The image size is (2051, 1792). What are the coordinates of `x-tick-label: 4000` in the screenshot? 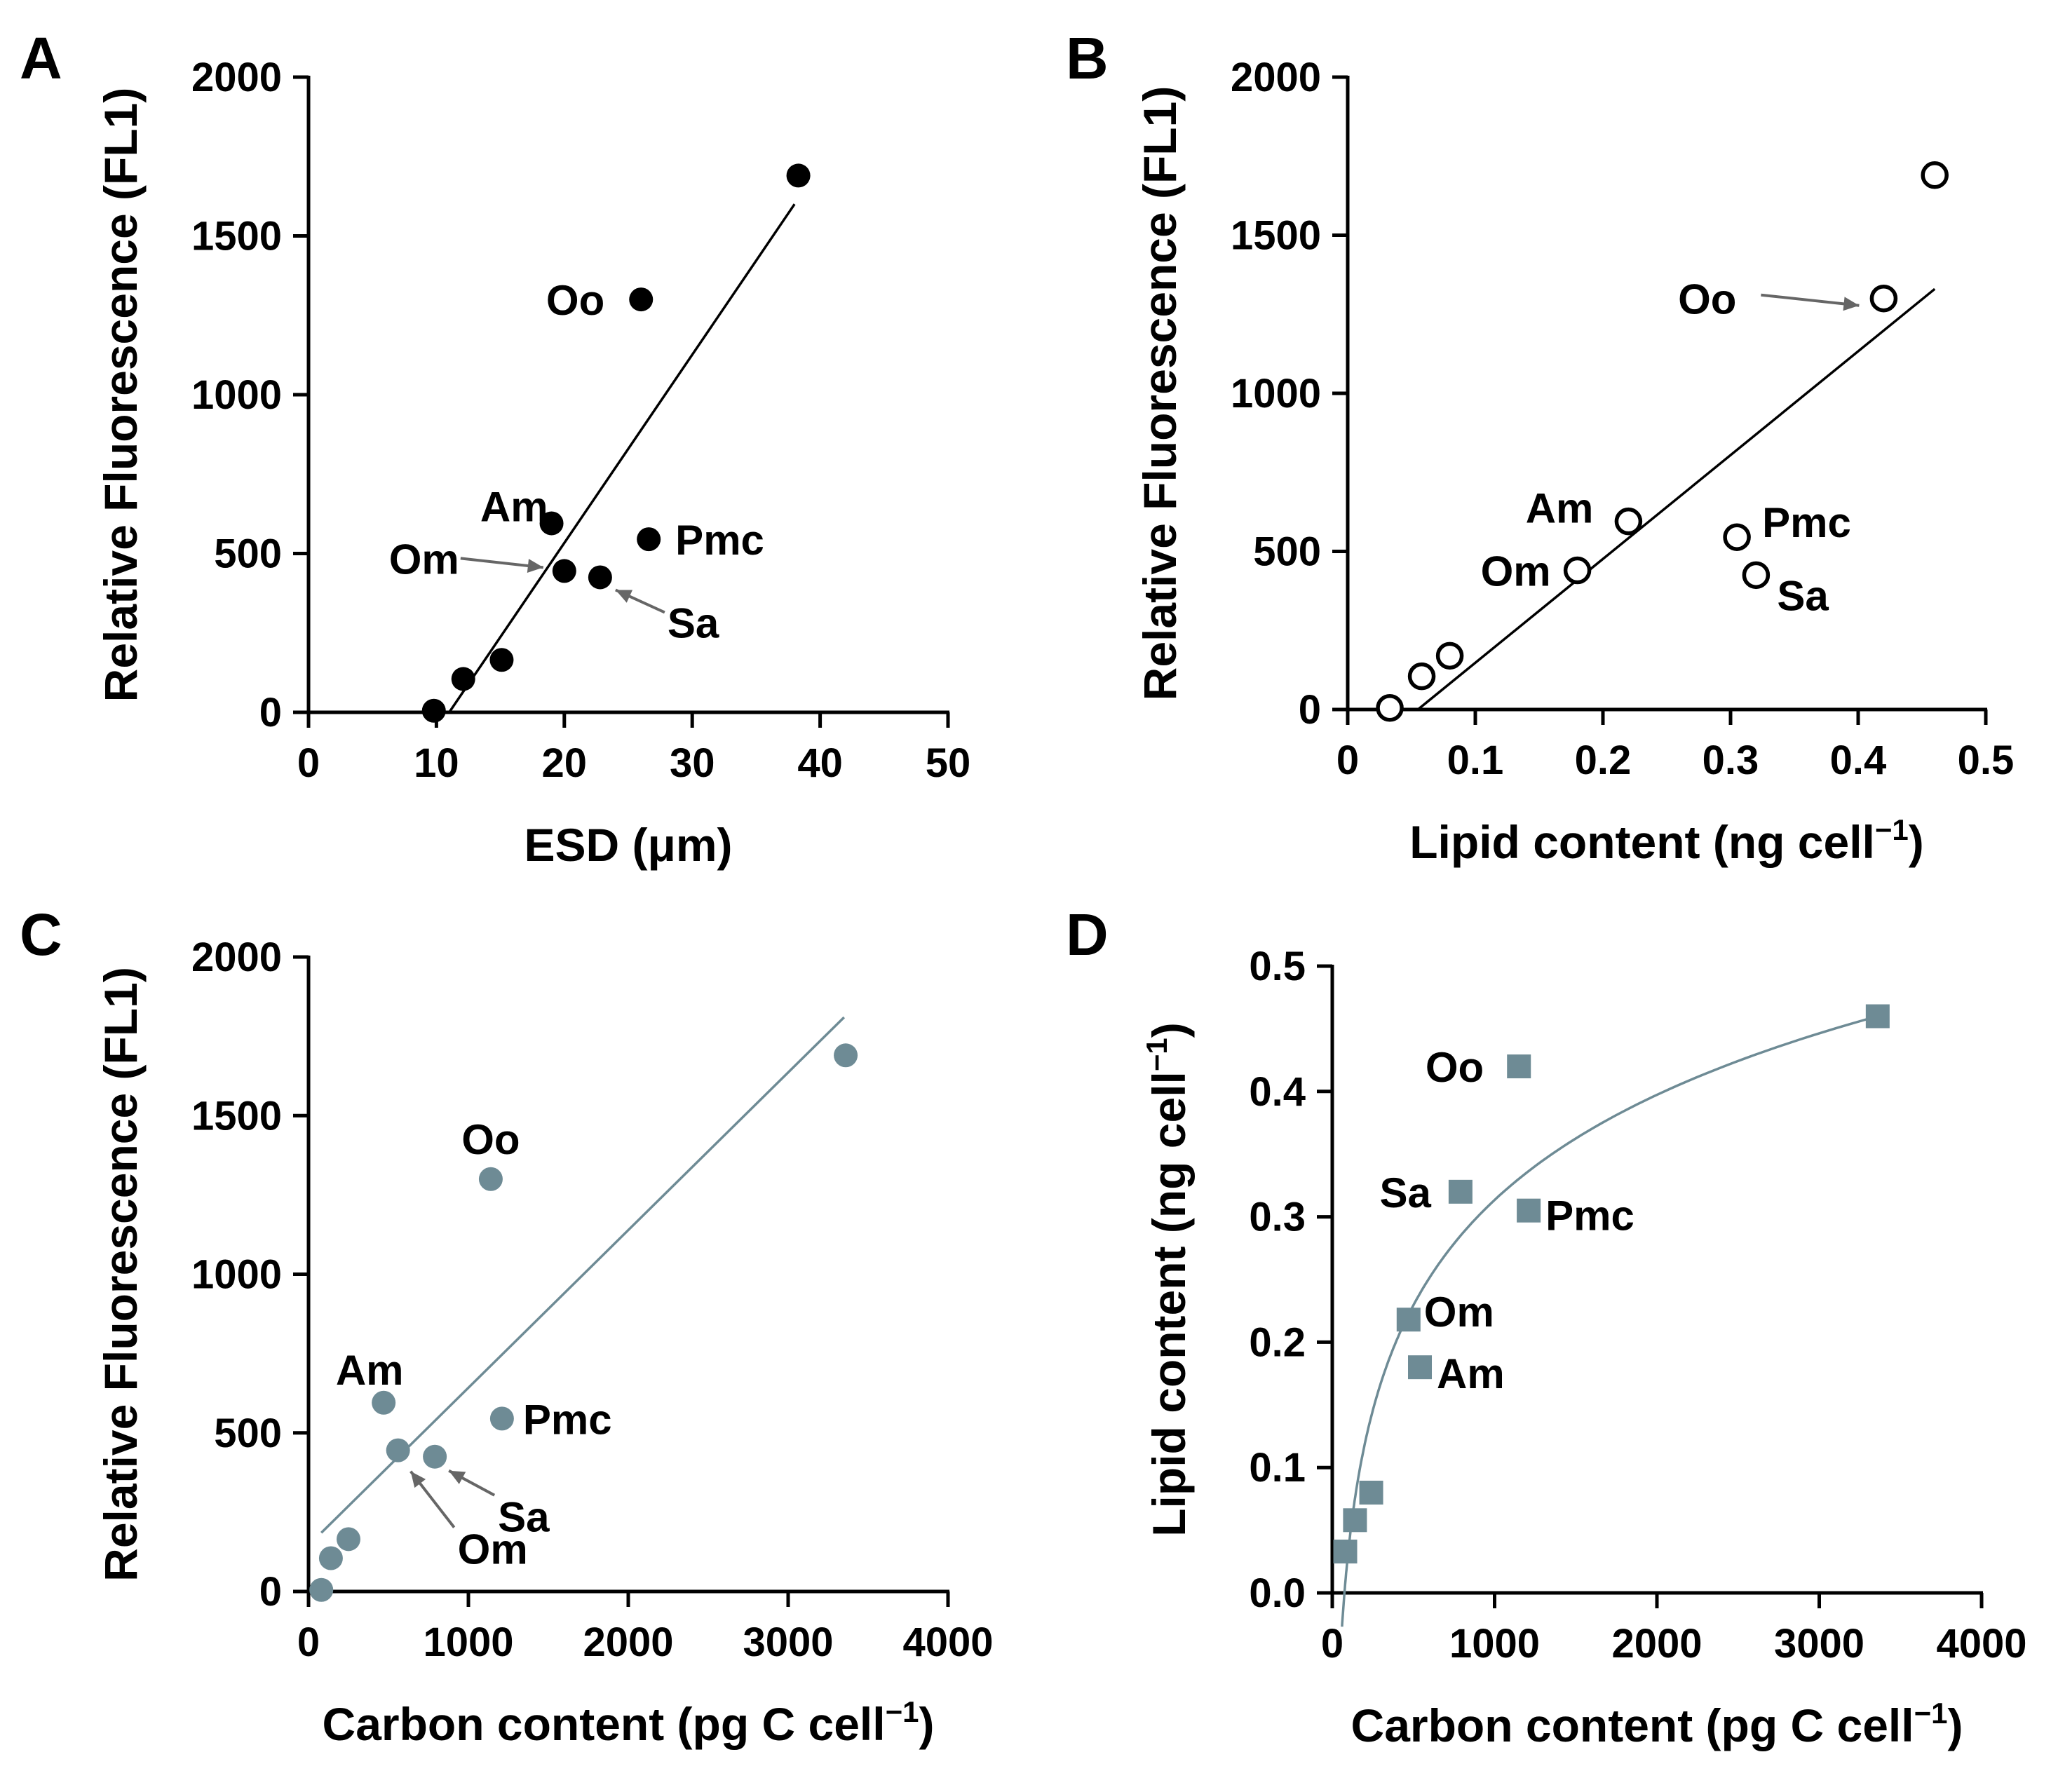 It's located at (948, 1642).